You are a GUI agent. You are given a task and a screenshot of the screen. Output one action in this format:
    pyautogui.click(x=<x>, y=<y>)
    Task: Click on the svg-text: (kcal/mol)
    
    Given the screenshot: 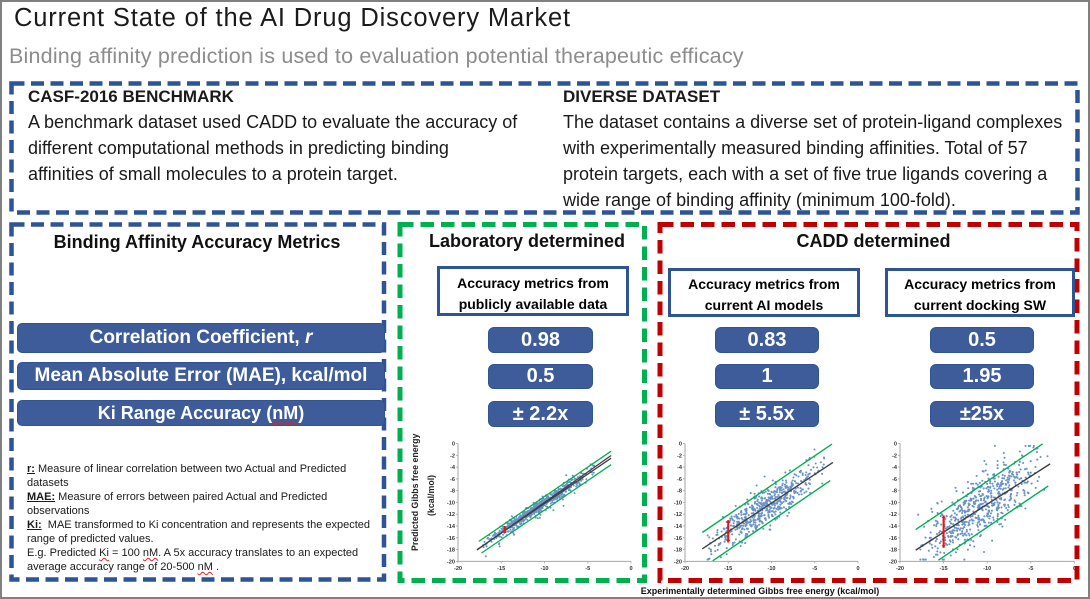 What is the action you would take?
    pyautogui.click(x=431, y=495)
    